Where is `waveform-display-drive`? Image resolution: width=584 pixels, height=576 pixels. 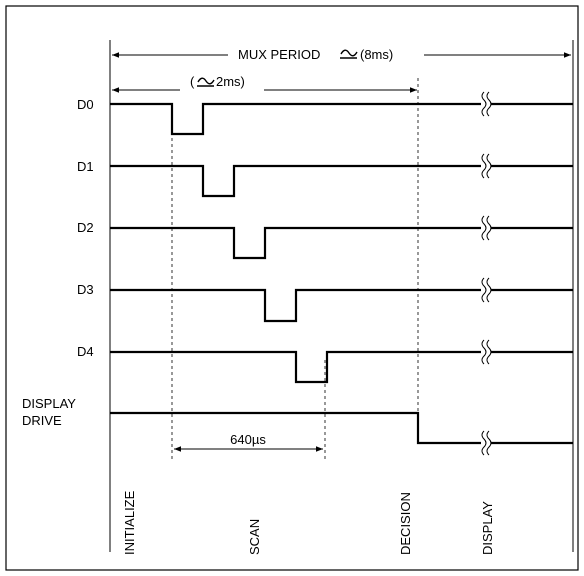 waveform-display-drive is located at coordinates (341, 428).